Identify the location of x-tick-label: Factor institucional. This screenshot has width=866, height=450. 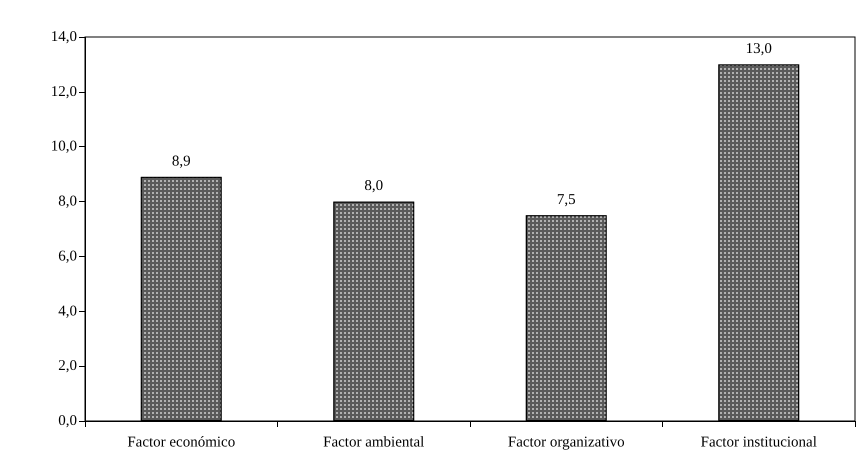
(758, 442).